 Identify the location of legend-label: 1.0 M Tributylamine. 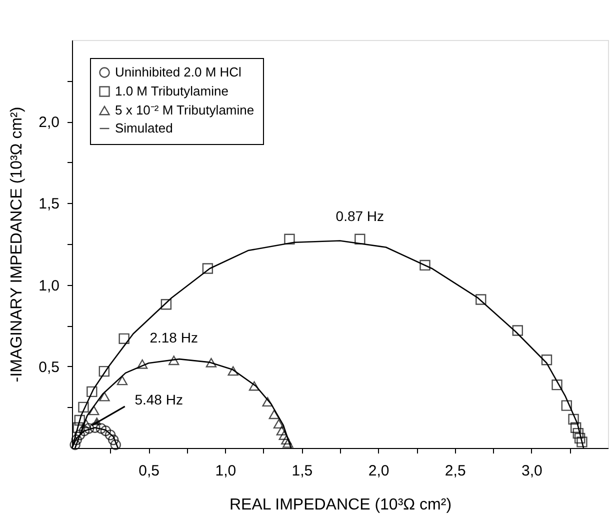
(171, 91).